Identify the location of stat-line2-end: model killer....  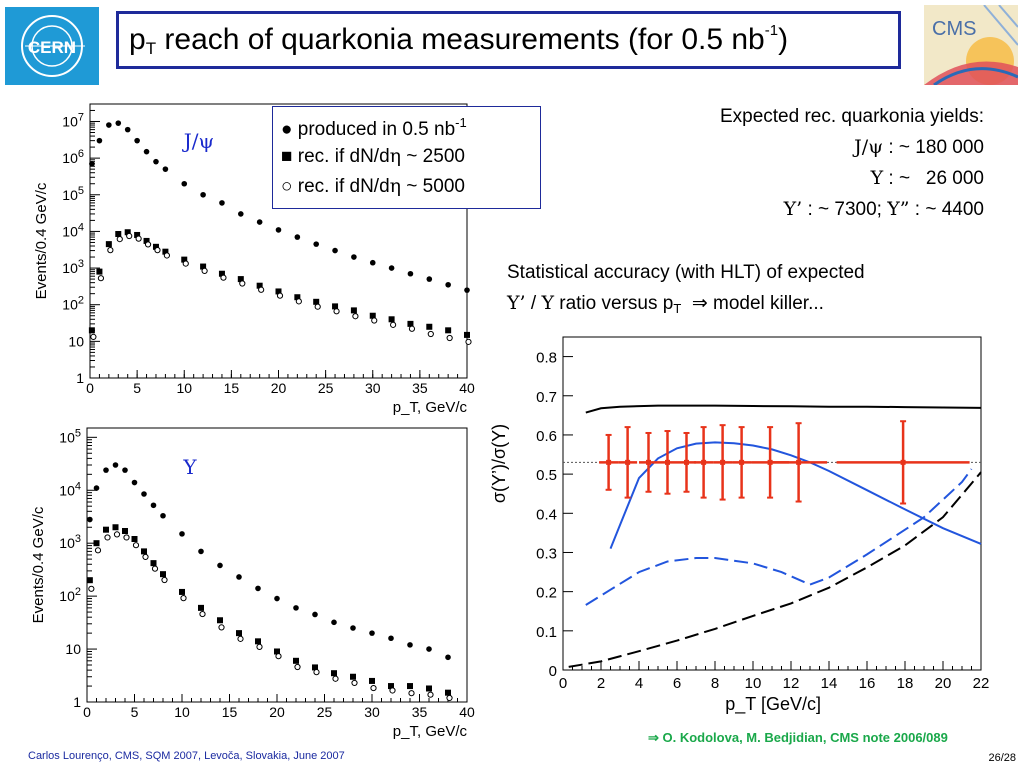
(765, 303).